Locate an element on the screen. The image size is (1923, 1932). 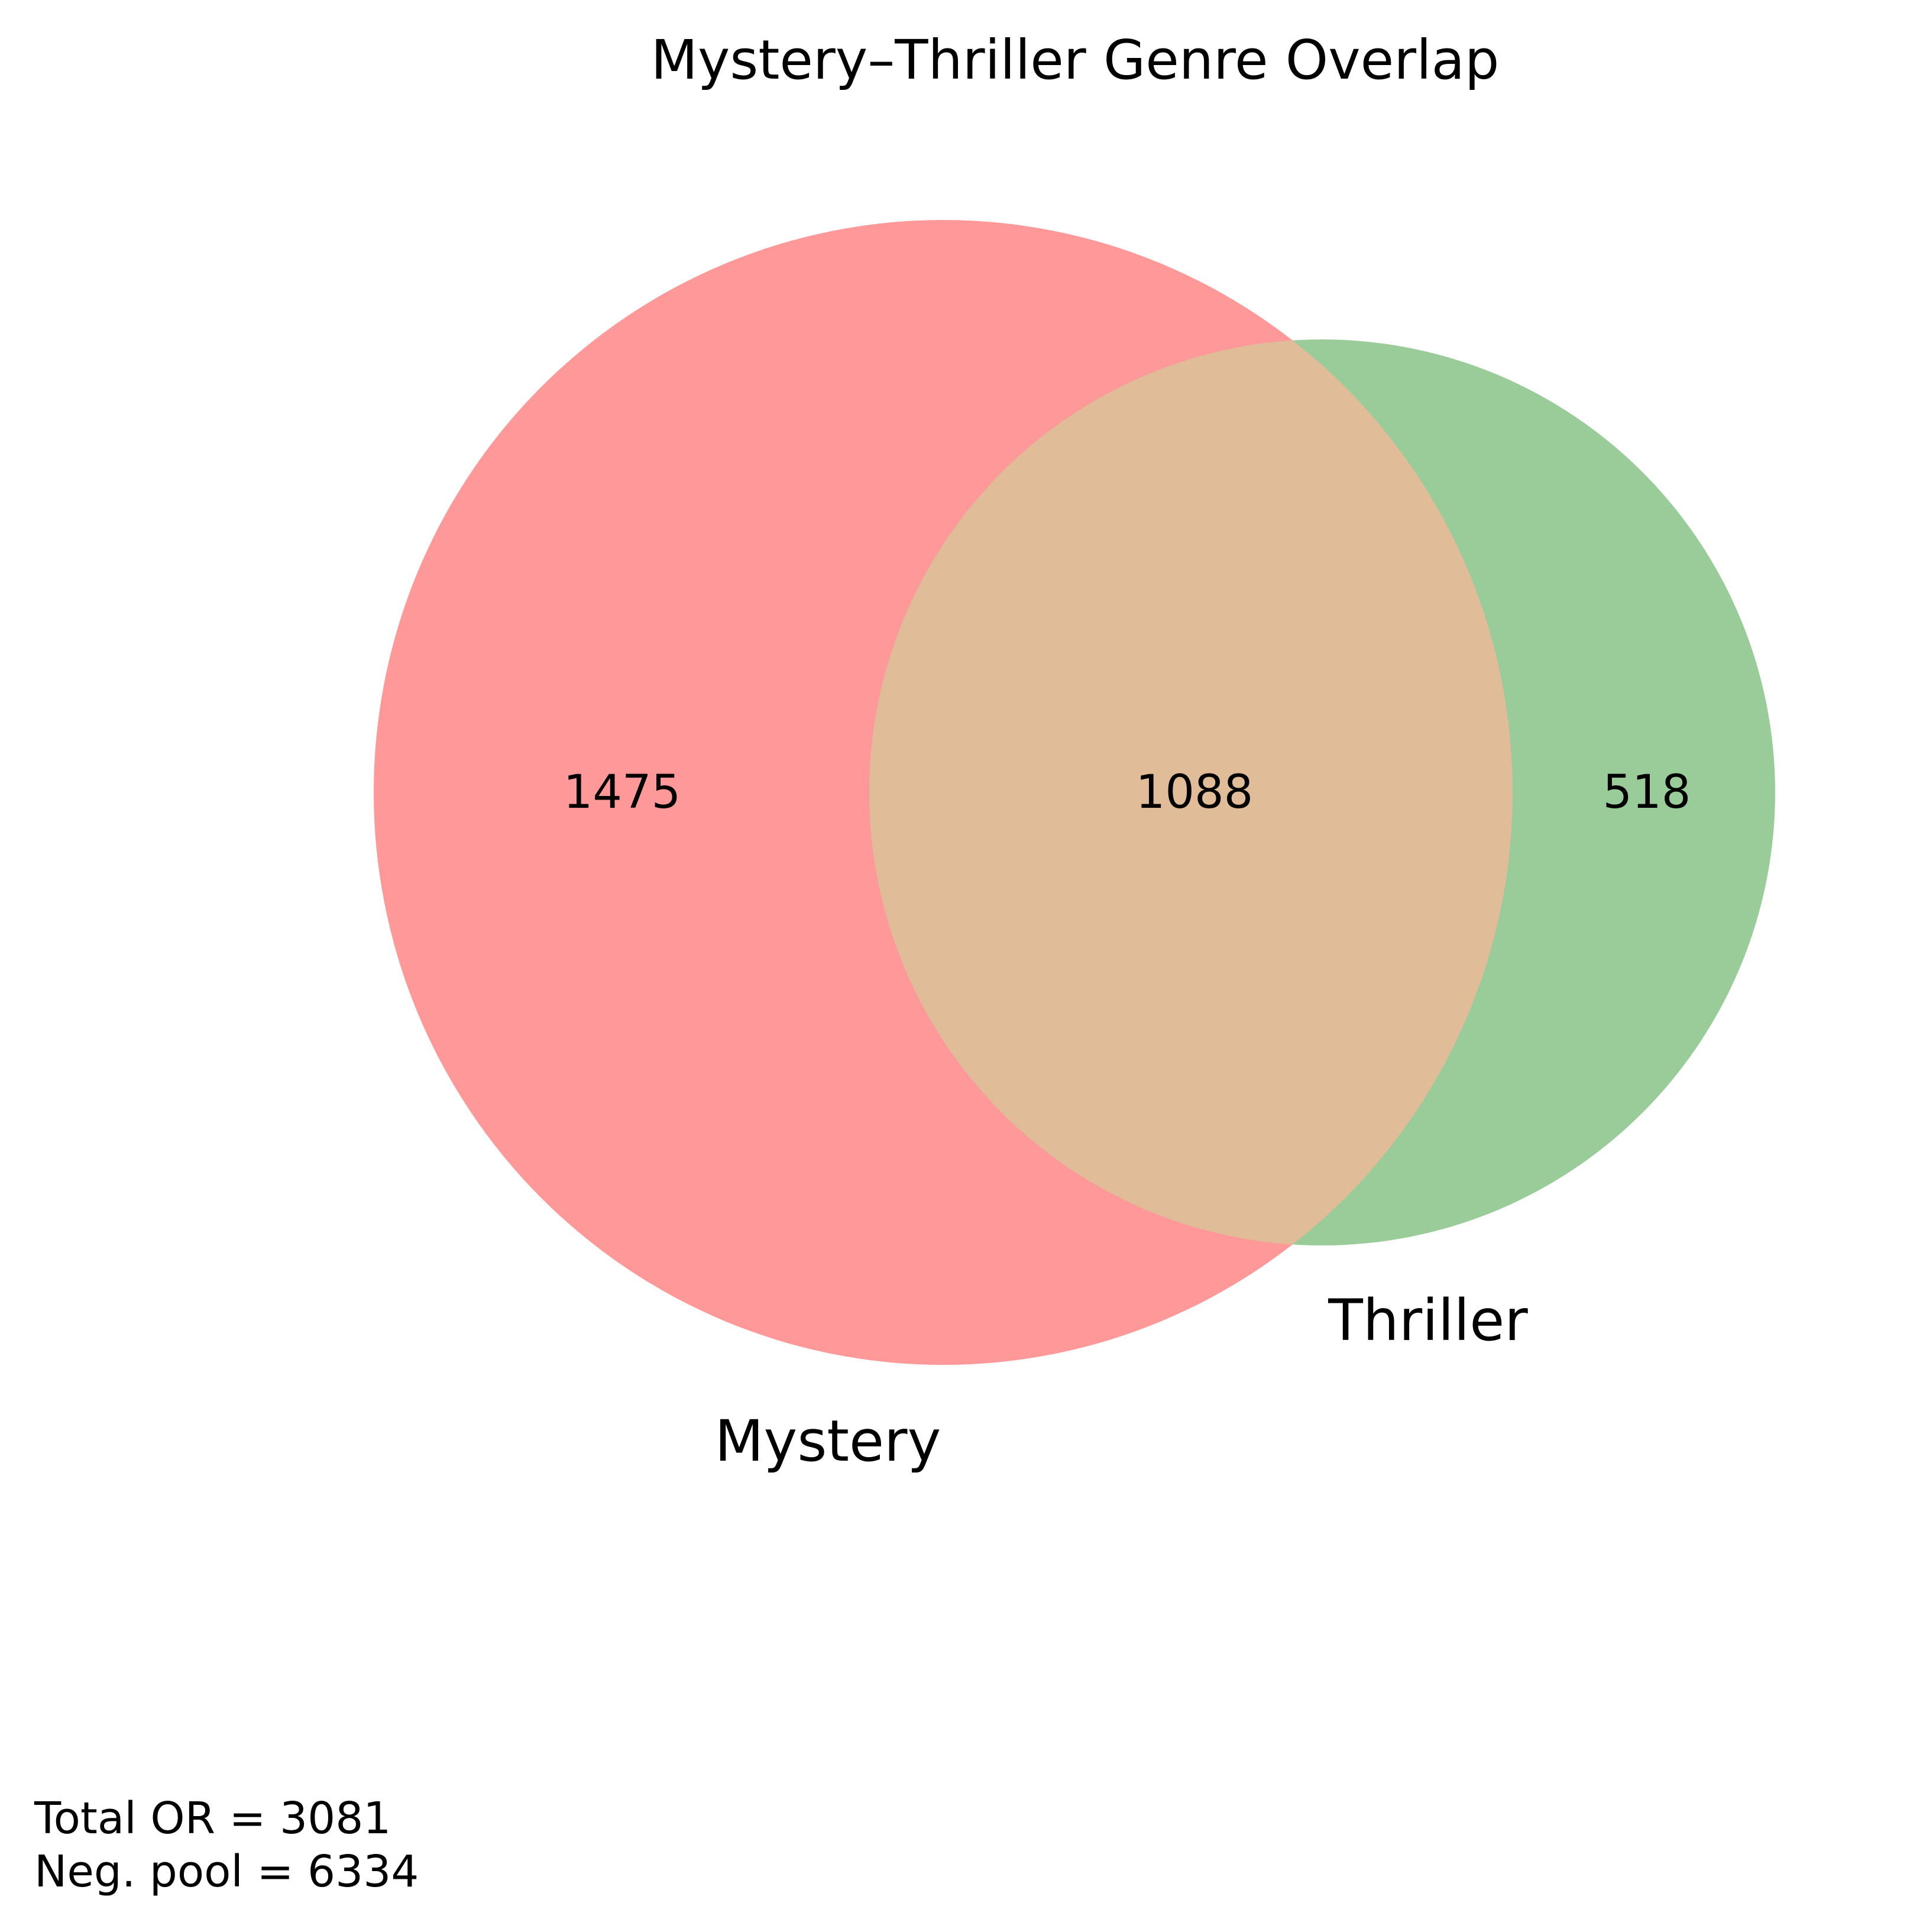
mystery-label: Mystery is located at coordinates (828, 1441).